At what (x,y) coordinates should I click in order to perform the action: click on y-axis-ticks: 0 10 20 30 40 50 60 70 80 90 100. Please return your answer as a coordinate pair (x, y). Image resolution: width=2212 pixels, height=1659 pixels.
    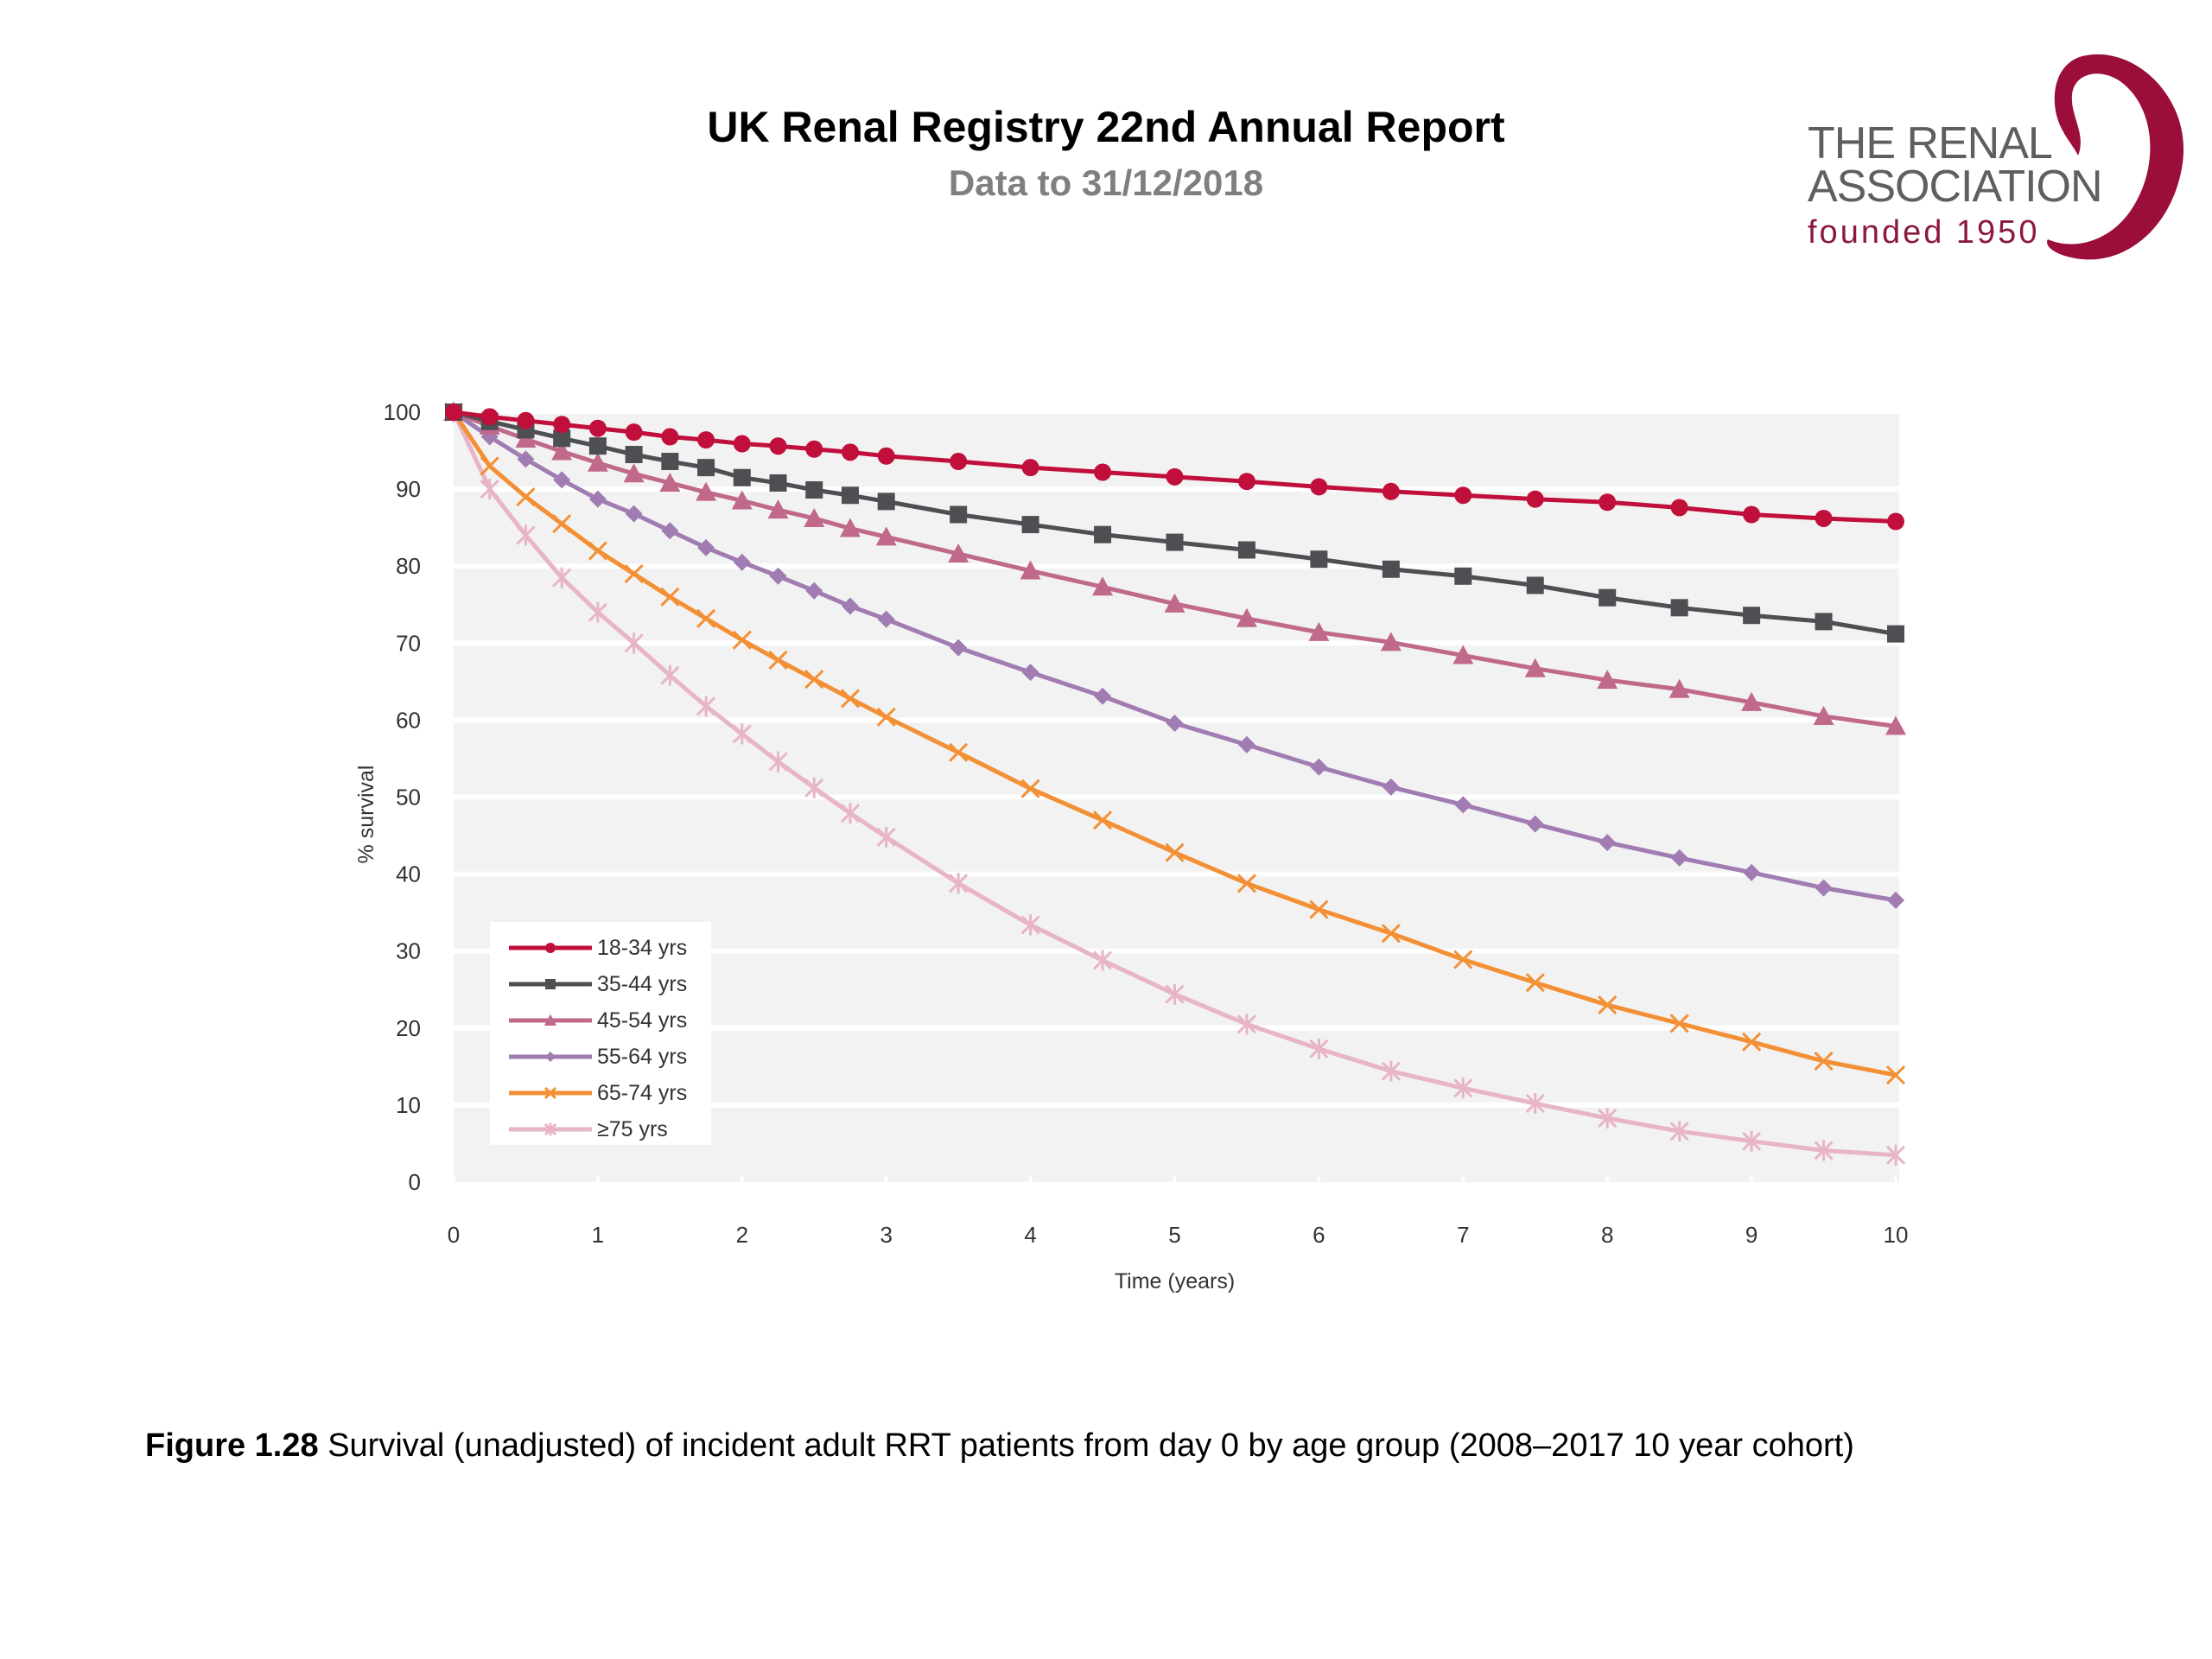
    Looking at the image, I should click on (402, 797).